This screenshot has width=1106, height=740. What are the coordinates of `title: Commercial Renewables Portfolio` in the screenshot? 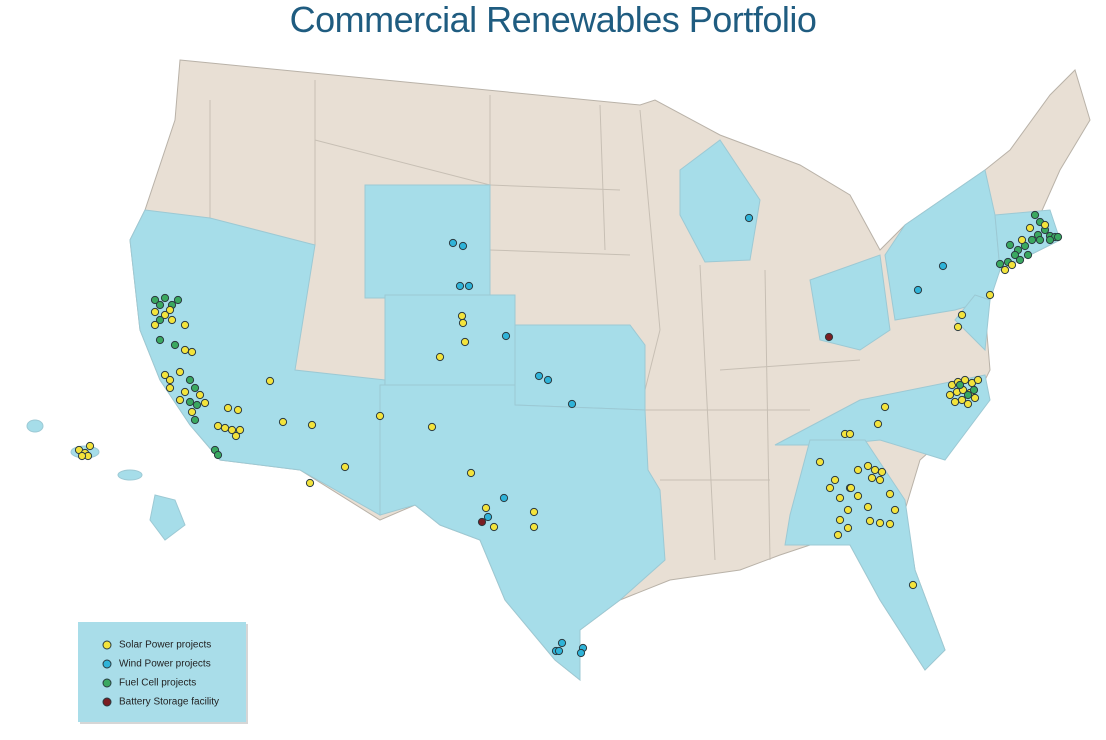 It's located at (553, 20).